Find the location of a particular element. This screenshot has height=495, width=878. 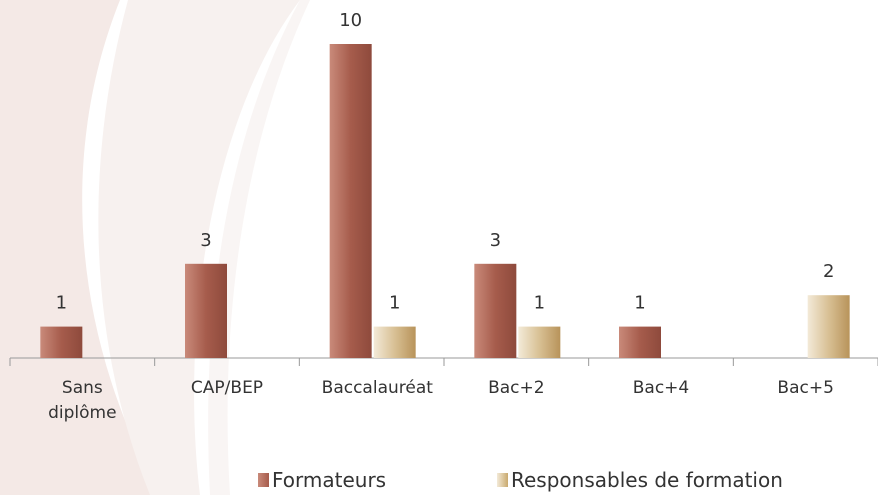

legend-item: Responsables de formation is located at coordinates (640, 480).